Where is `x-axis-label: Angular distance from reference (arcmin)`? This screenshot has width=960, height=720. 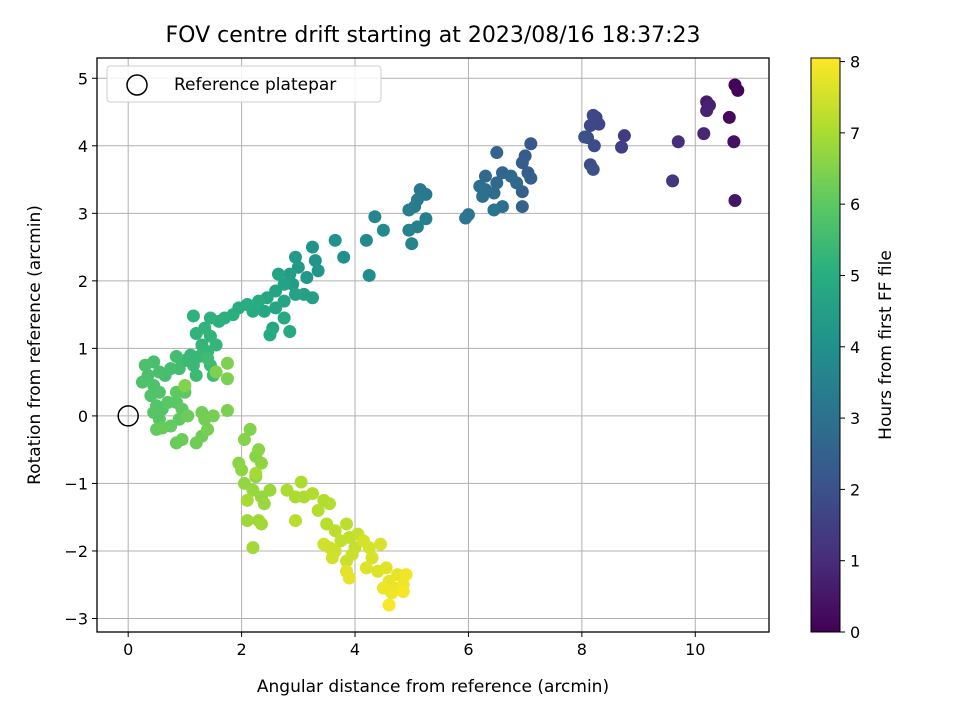 x-axis-label: Angular distance from reference (arcmin) is located at coordinates (433, 687).